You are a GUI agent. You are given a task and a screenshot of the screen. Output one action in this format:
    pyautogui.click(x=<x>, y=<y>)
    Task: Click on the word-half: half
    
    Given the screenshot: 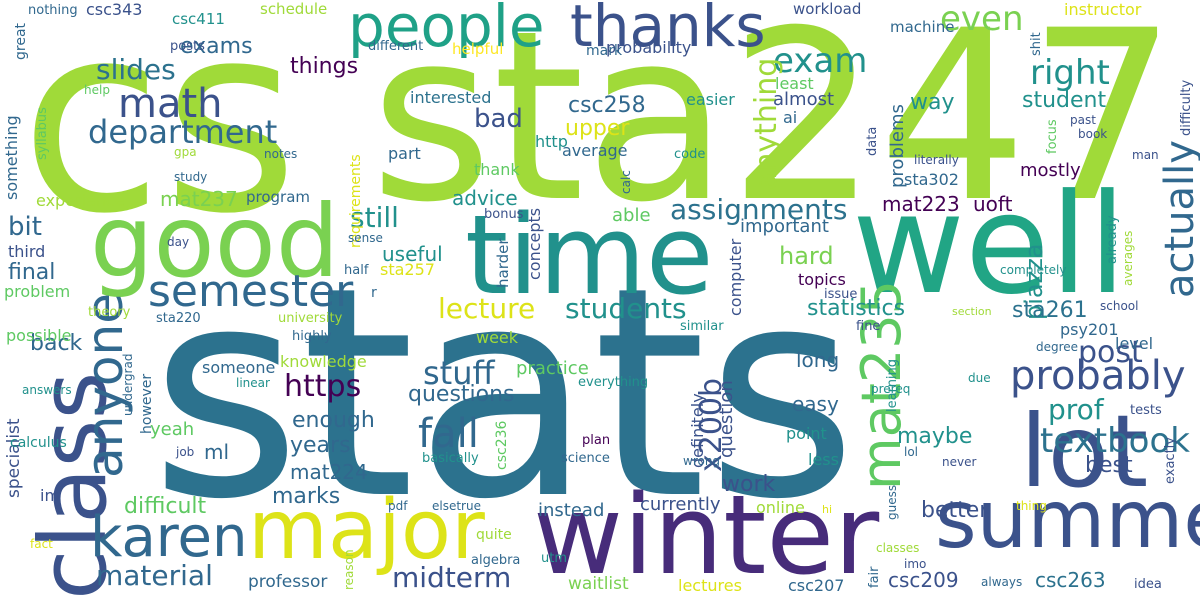 What is the action you would take?
    pyautogui.click(x=356, y=270)
    